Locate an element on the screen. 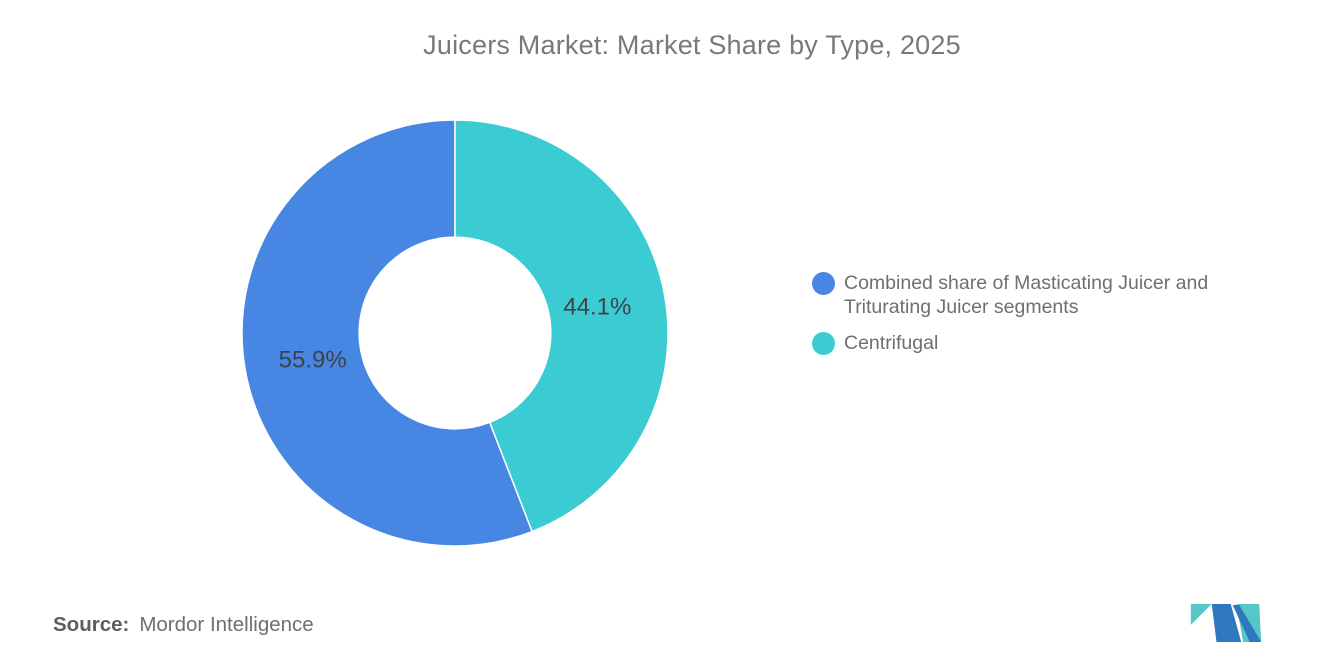 This screenshot has height=665, width=1320. mordor-intelligence-logo is located at coordinates (1226, 623).